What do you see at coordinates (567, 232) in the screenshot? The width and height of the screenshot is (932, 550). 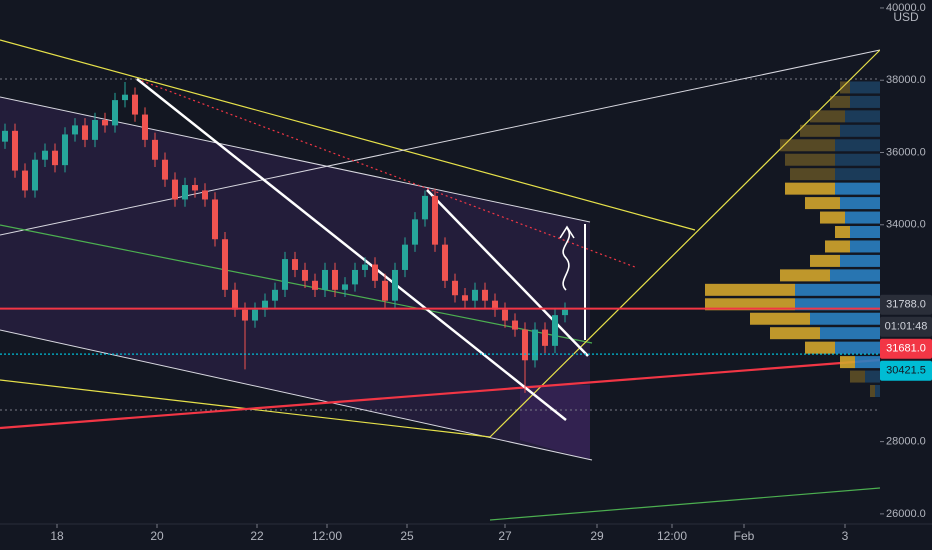 I see `arrow-head` at bounding box center [567, 232].